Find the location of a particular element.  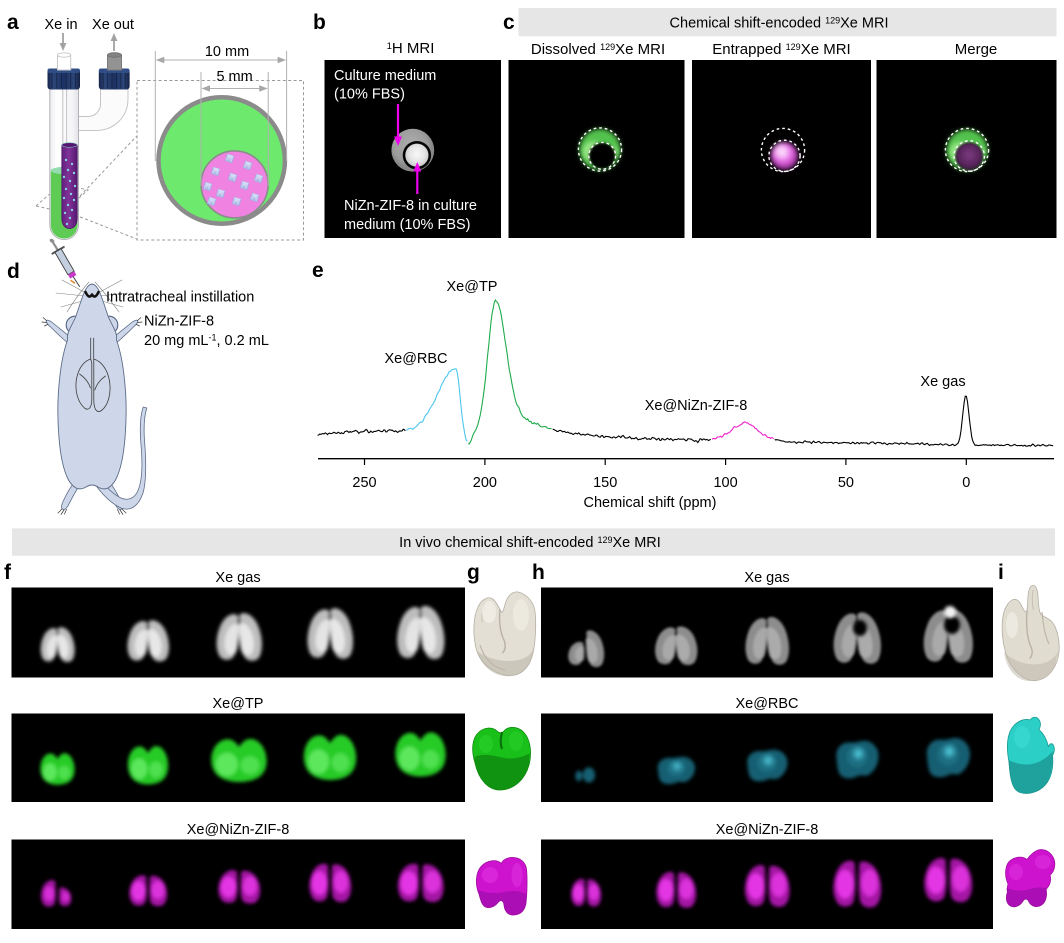

svg-text: d is located at coordinates (13, 271).